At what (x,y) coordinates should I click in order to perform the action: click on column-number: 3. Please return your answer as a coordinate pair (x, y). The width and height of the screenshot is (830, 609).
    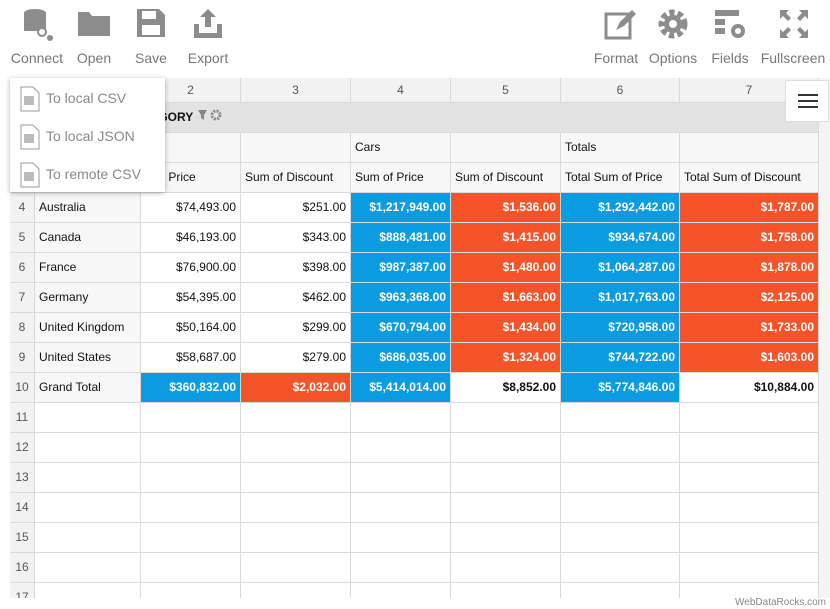
    Looking at the image, I should click on (296, 90).